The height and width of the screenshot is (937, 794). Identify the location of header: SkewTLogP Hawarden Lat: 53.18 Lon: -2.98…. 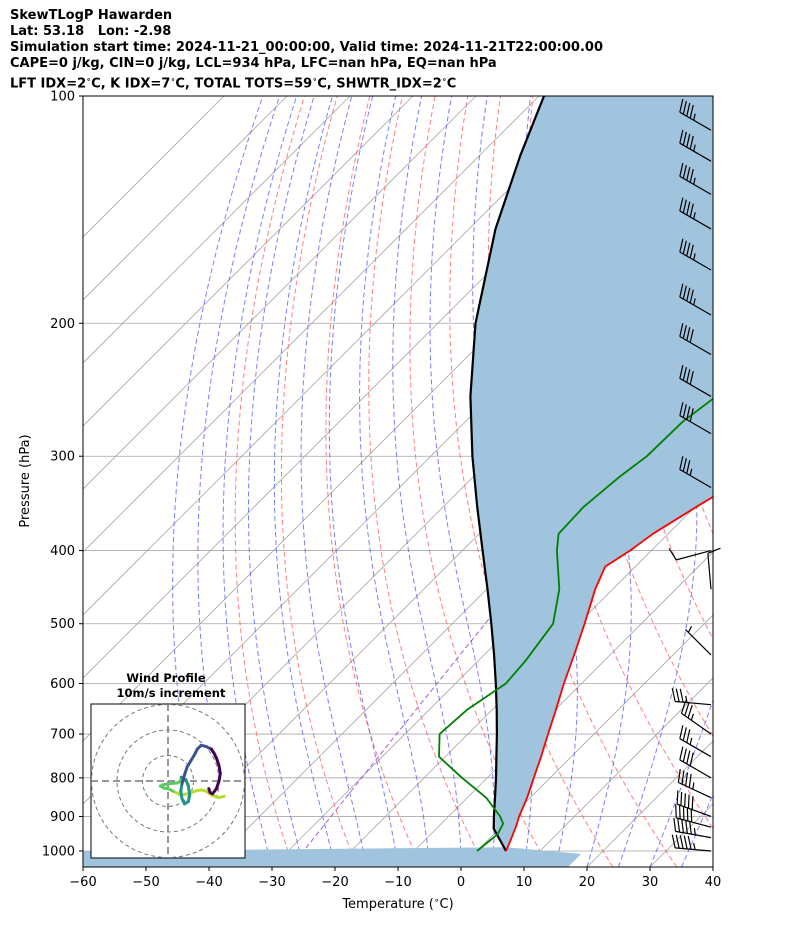
(306, 50).